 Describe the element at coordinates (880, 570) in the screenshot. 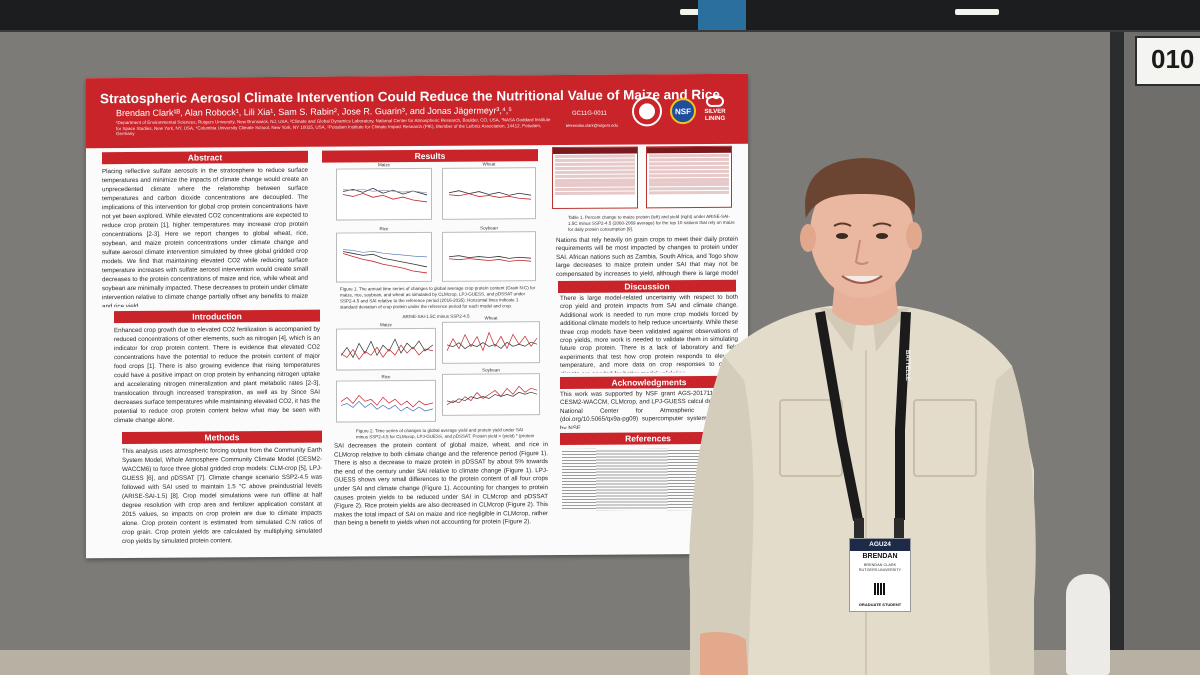

I see `badge-affiliation: RUTGERS UNIVERSITY` at that location.